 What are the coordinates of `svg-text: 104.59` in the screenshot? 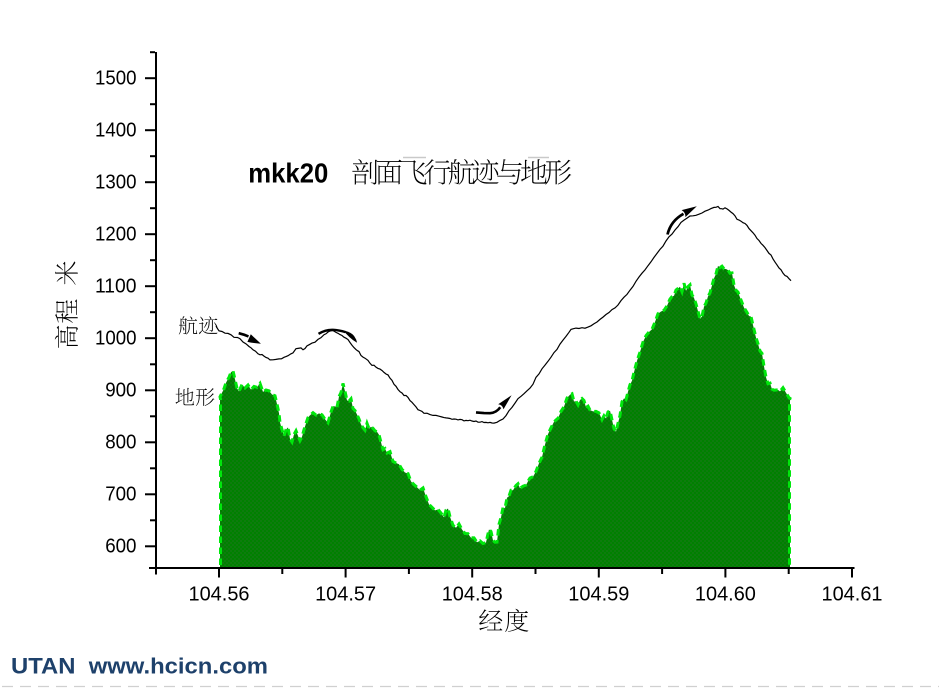 It's located at (598, 595).